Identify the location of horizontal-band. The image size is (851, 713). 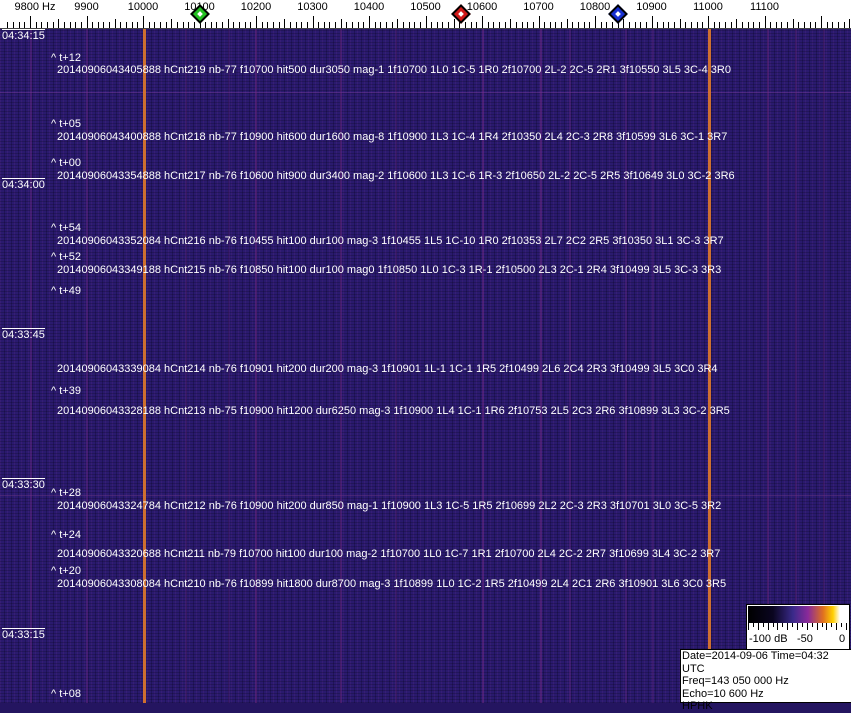
(425, 495).